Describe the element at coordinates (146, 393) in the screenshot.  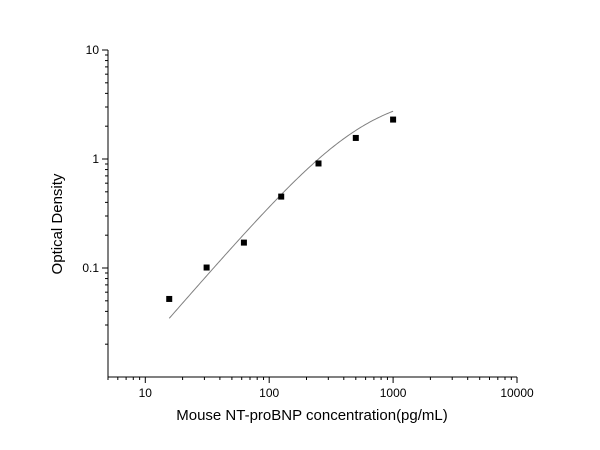
I see `x-tick-label: 10` at that location.